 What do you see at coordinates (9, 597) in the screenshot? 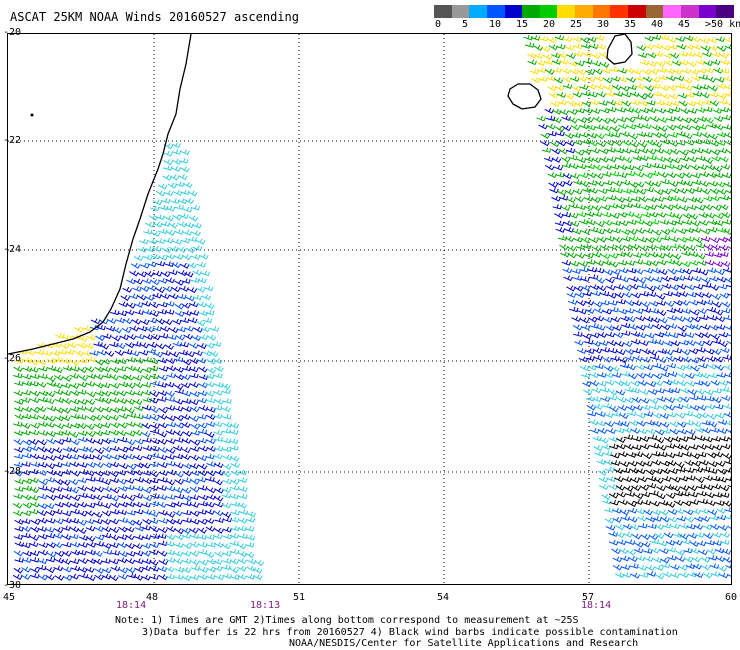
I see `x-tick-label: 45` at bounding box center [9, 597].